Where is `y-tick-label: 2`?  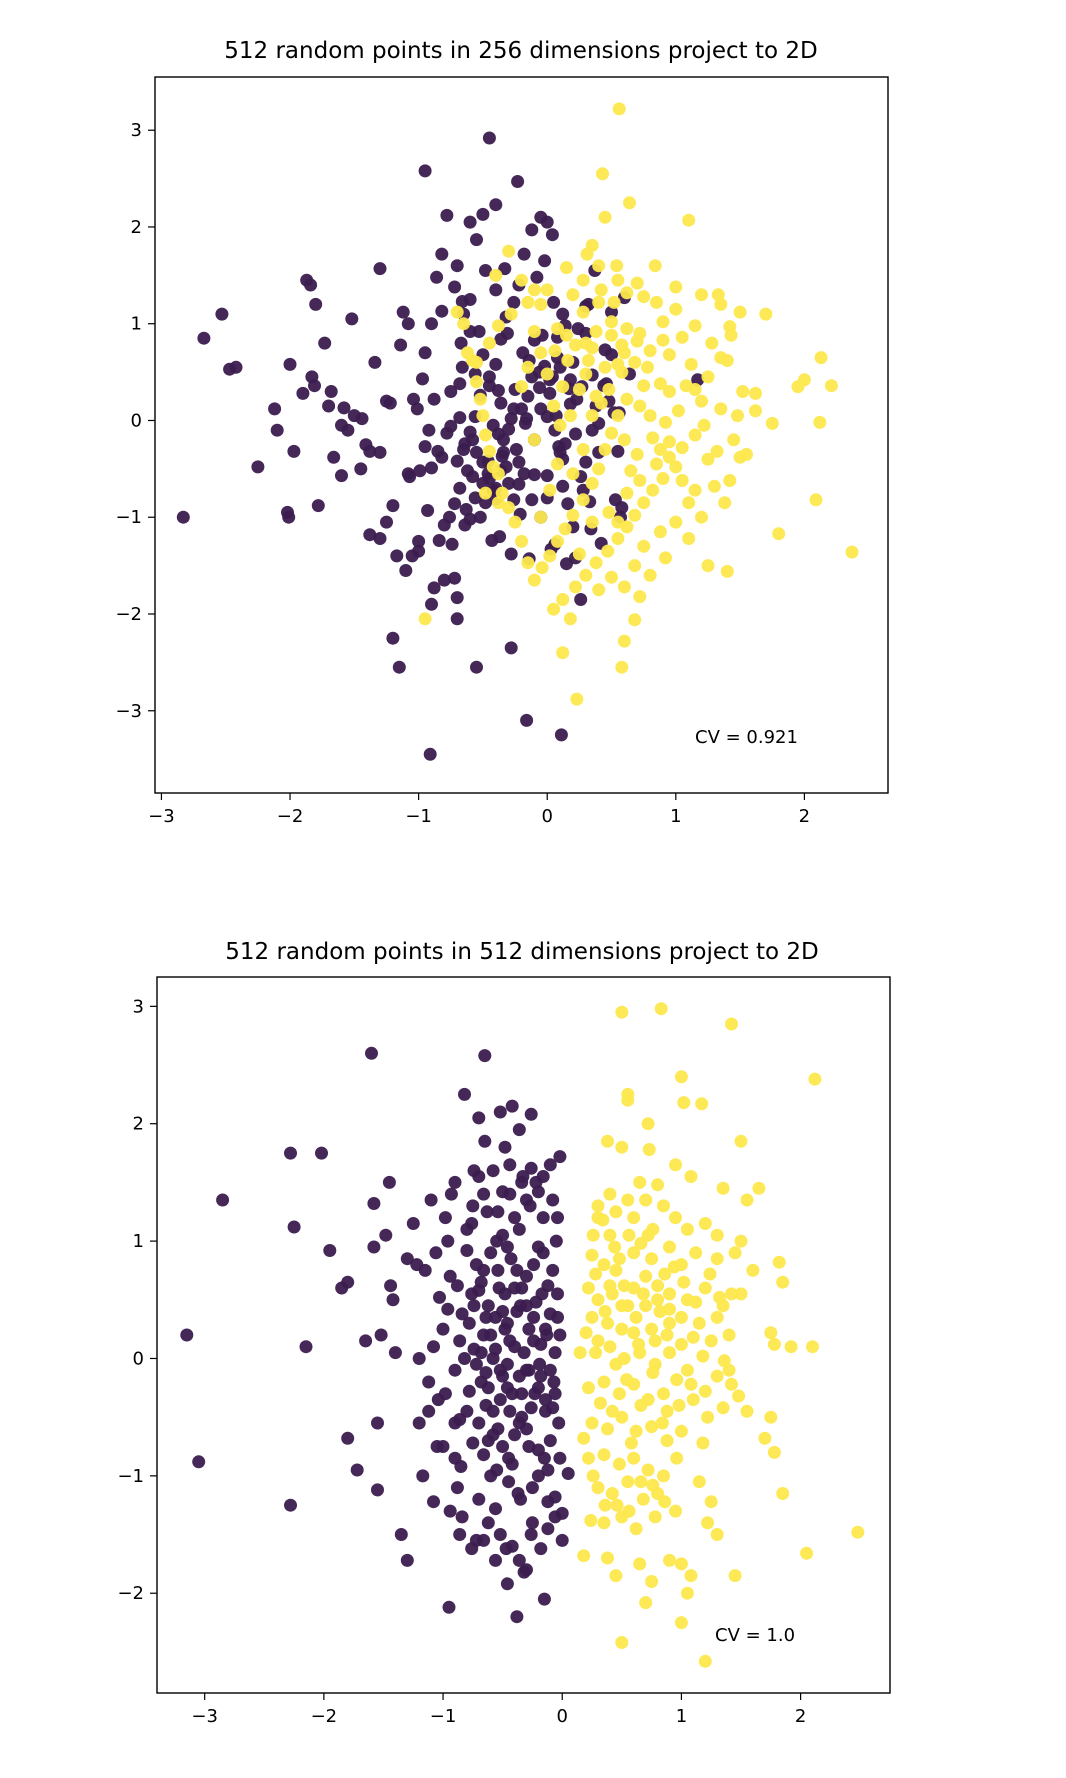 y-tick-label: 2 is located at coordinates (138, 1124).